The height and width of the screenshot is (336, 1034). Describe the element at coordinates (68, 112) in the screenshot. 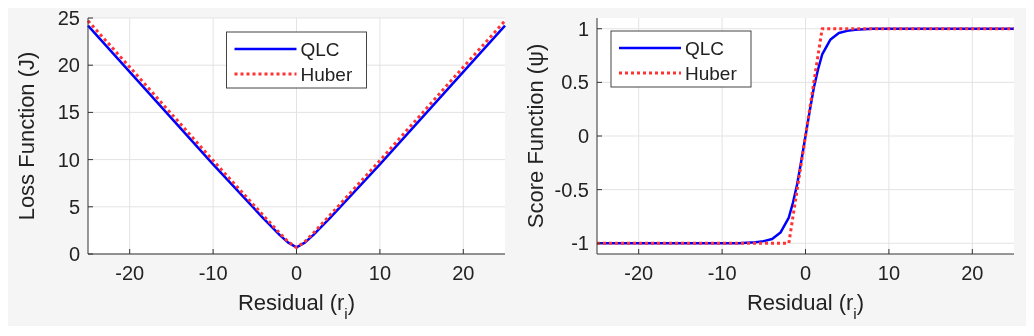

I see `y-tick-label: 15` at that location.